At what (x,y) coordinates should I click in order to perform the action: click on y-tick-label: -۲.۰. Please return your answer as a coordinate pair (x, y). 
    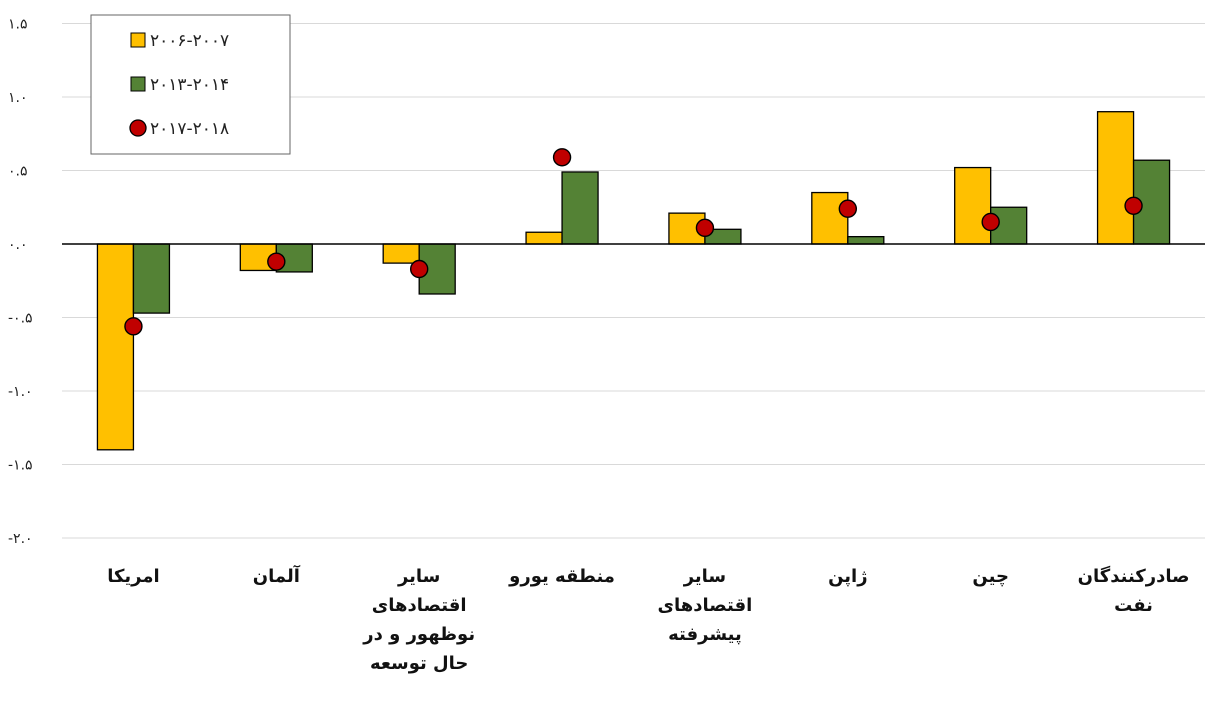
    Looking at the image, I should click on (20, 539).